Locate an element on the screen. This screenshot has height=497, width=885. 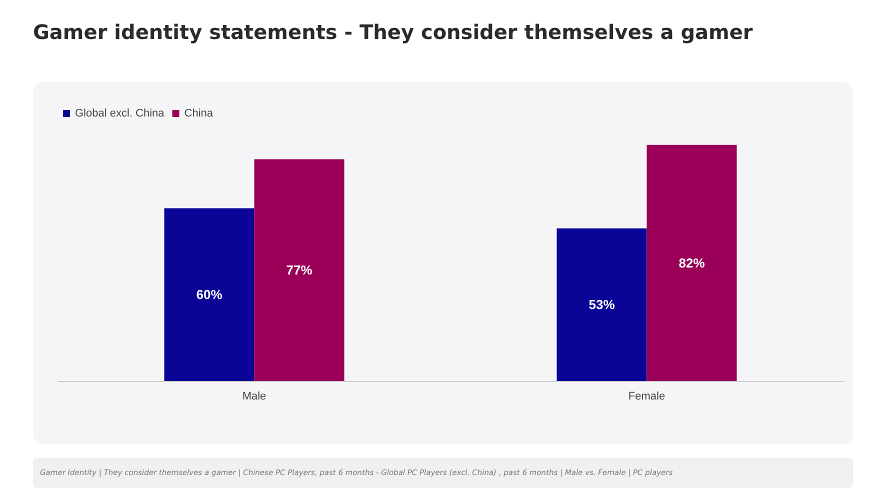
legend-label: Global excl. China is located at coordinates (120, 114).